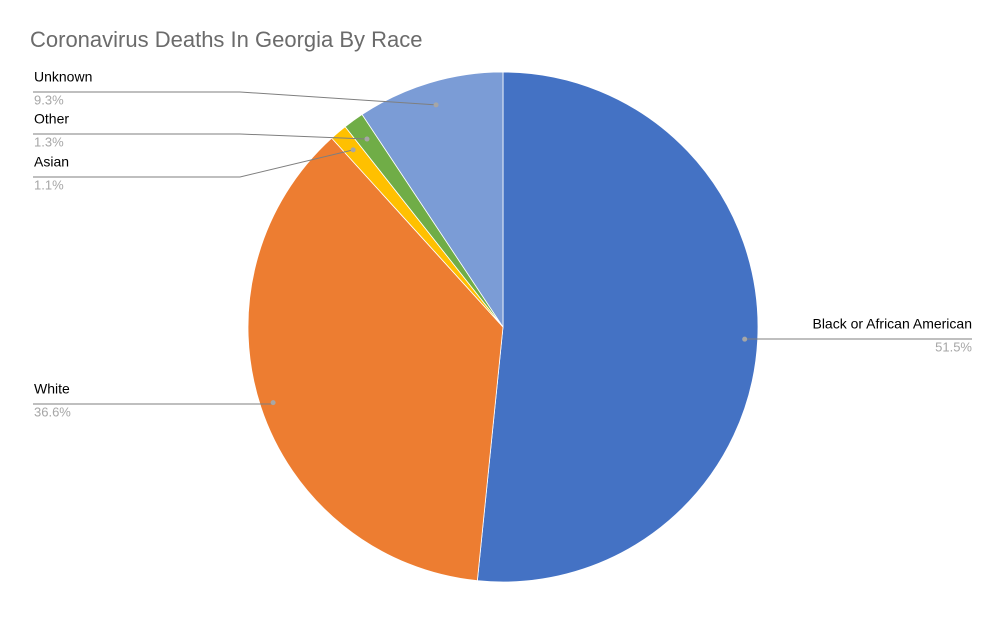  I want to click on data-label-name: Unknown, so click(63, 77).